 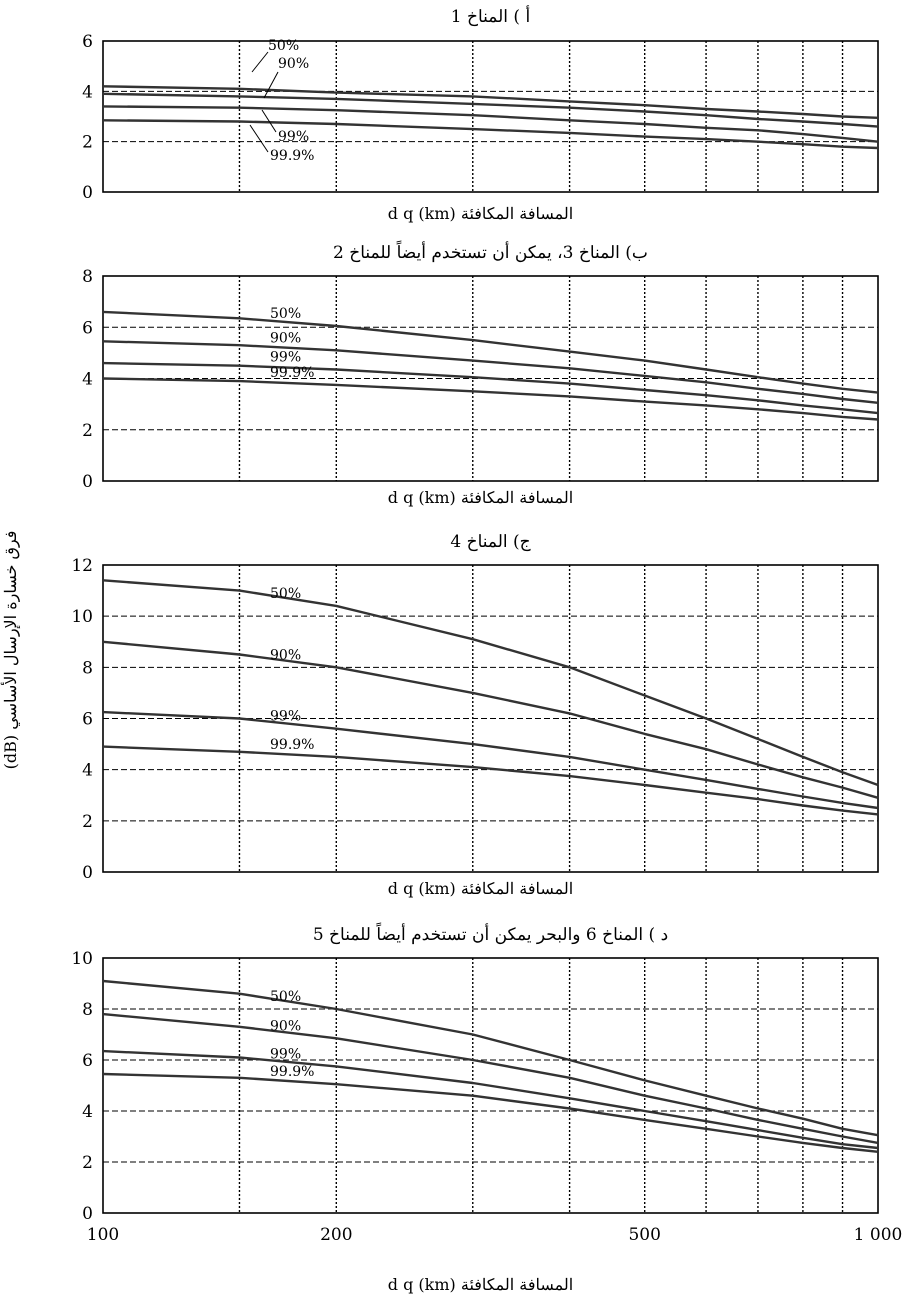 What do you see at coordinates (878, 1235) in the screenshot?
I see `x-tick-label: 1 000` at bounding box center [878, 1235].